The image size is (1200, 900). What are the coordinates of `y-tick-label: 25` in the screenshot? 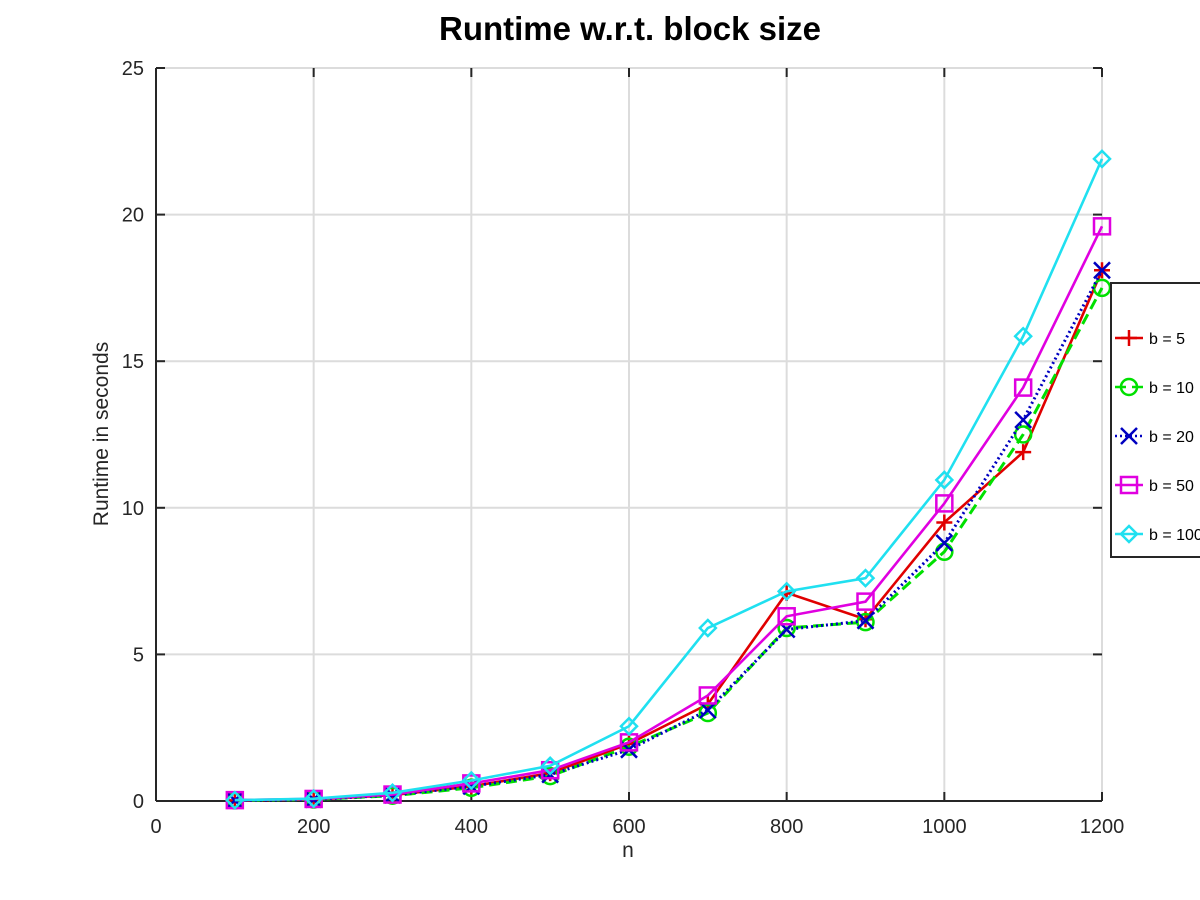 It's located at (133, 69).